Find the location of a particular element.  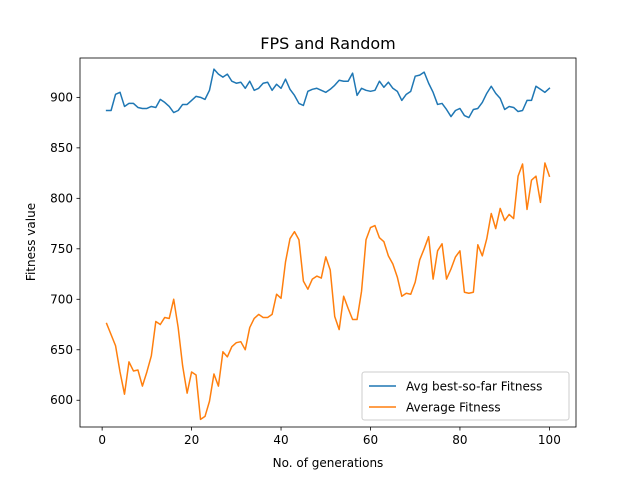

y-tick-label: 650 is located at coordinates (61, 350).